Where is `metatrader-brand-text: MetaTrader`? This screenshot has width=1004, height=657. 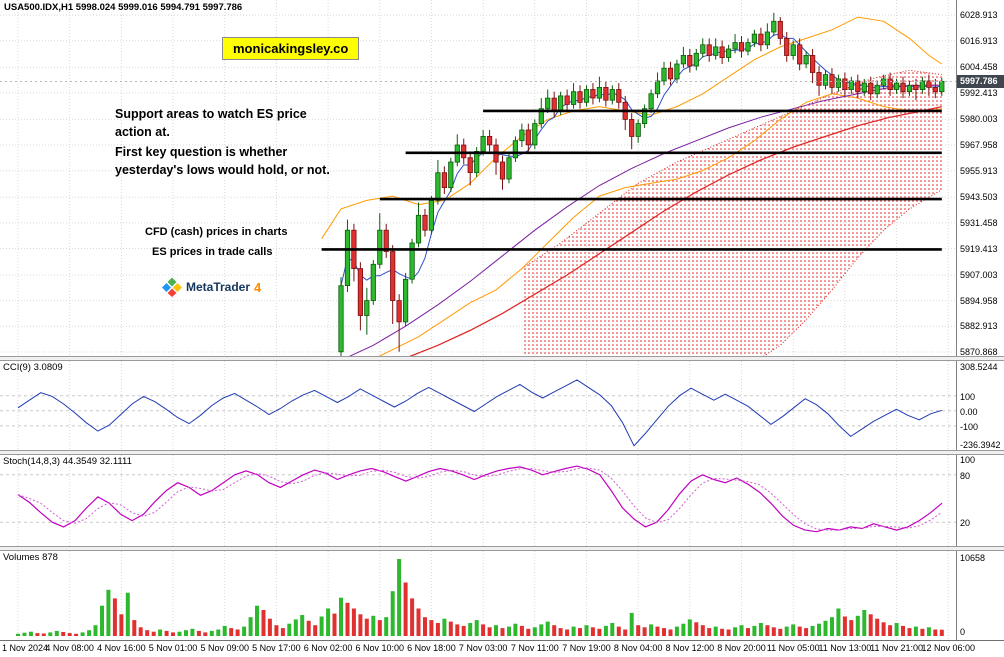 metatrader-brand-text: MetaTrader is located at coordinates (218, 287).